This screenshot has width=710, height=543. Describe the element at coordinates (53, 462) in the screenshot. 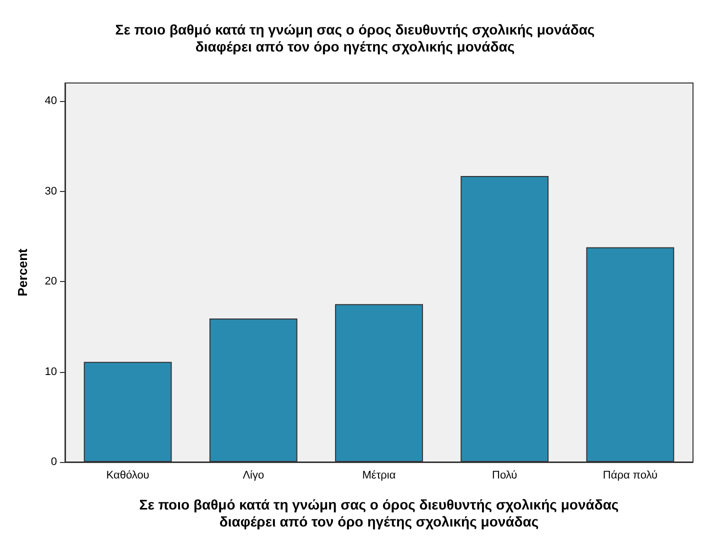

I see `y-tick-label: 0` at that location.